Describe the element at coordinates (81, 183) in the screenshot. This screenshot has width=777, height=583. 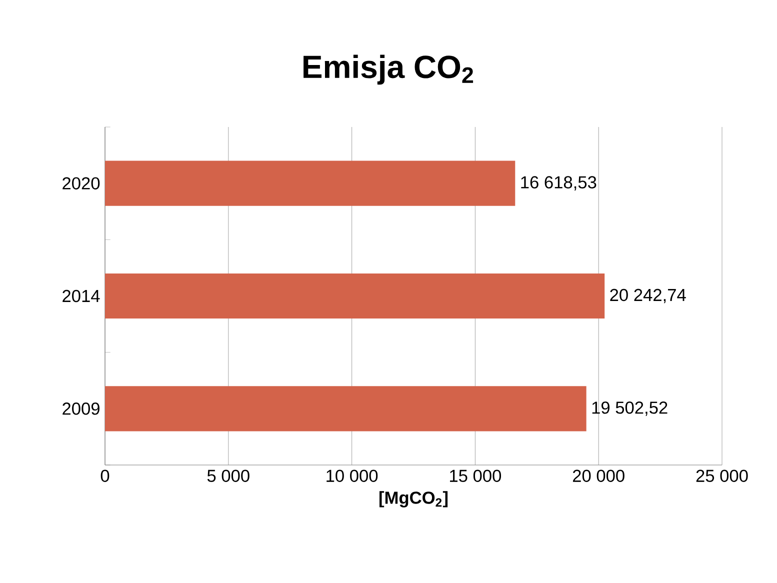
I see `y-tick-label: 2020` at that location.